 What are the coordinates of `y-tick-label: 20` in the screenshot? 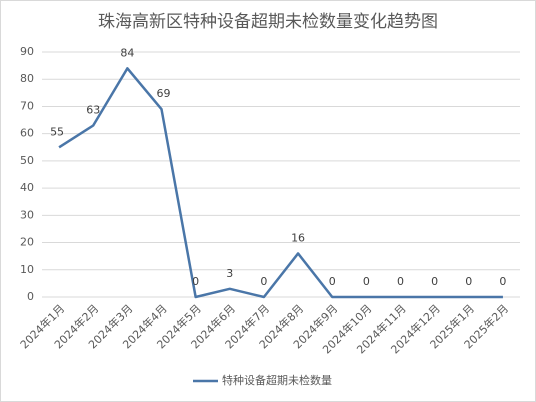 It's located at (27, 242).